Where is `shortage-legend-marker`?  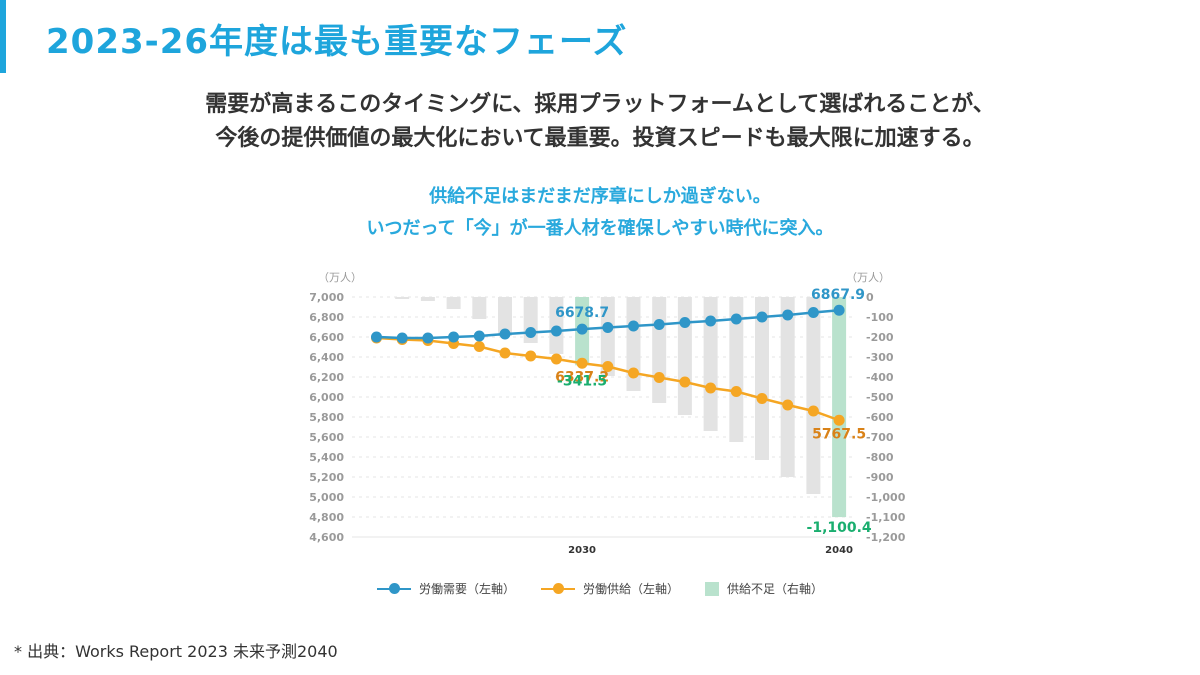
shortage-legend-marker is located at coordinates (712, 588).